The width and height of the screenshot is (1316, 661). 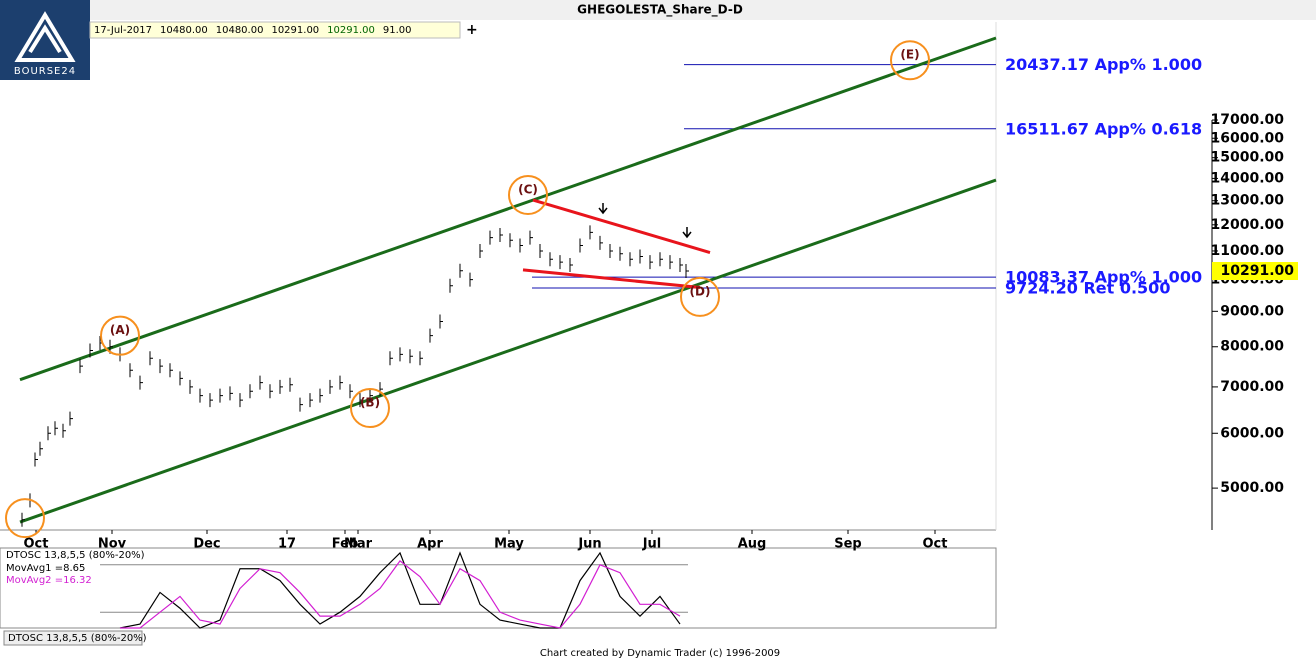 What do you see at coordinates (645, 221) in the screenshot?
I see `arrow` at bounding box center [645, 221].